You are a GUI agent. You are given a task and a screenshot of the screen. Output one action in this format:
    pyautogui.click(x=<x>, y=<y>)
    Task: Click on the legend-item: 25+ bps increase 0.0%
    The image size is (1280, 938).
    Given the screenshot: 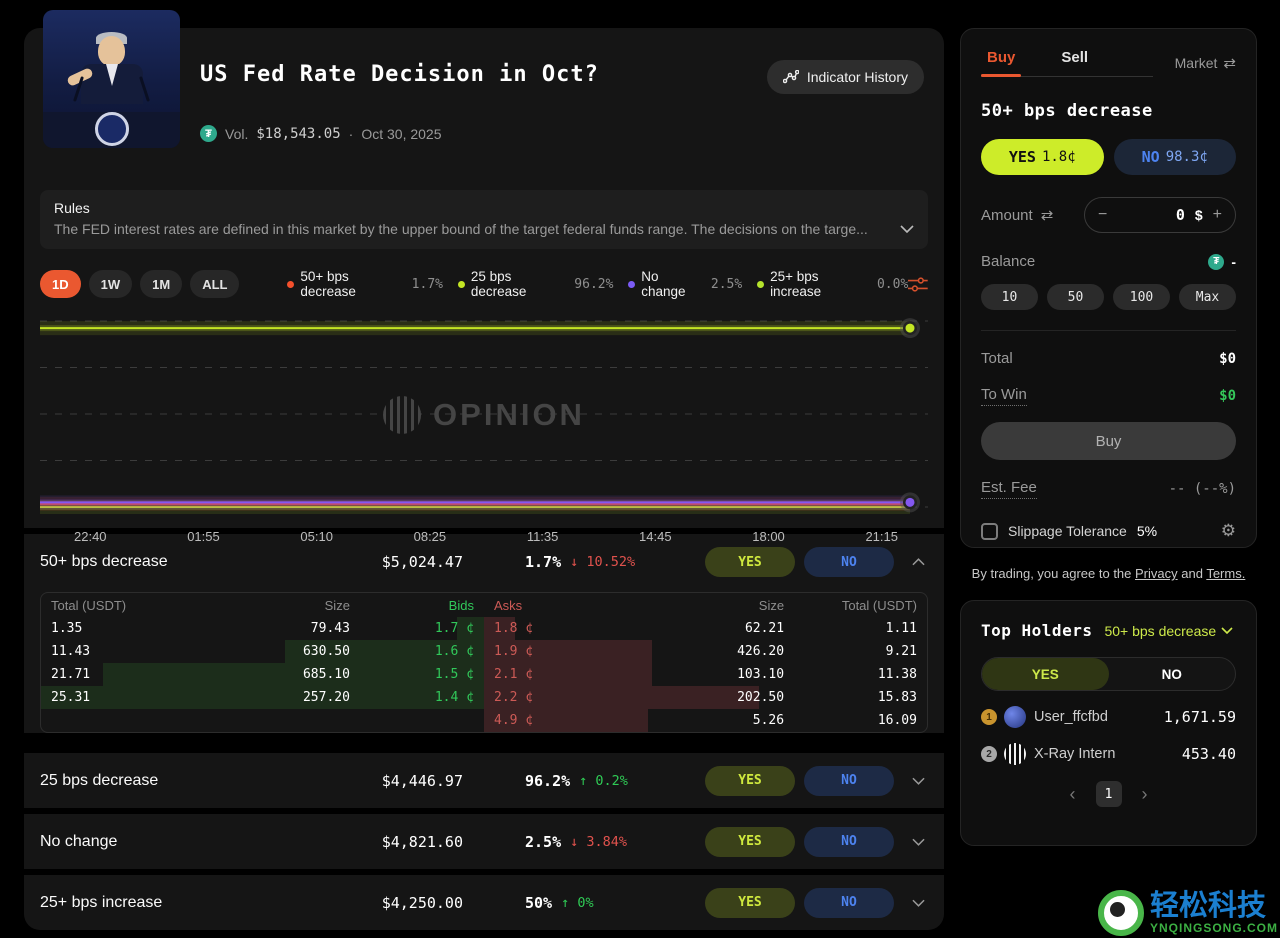 What is the action you would take?
    pyautogui.click(x=832, y=284)
    